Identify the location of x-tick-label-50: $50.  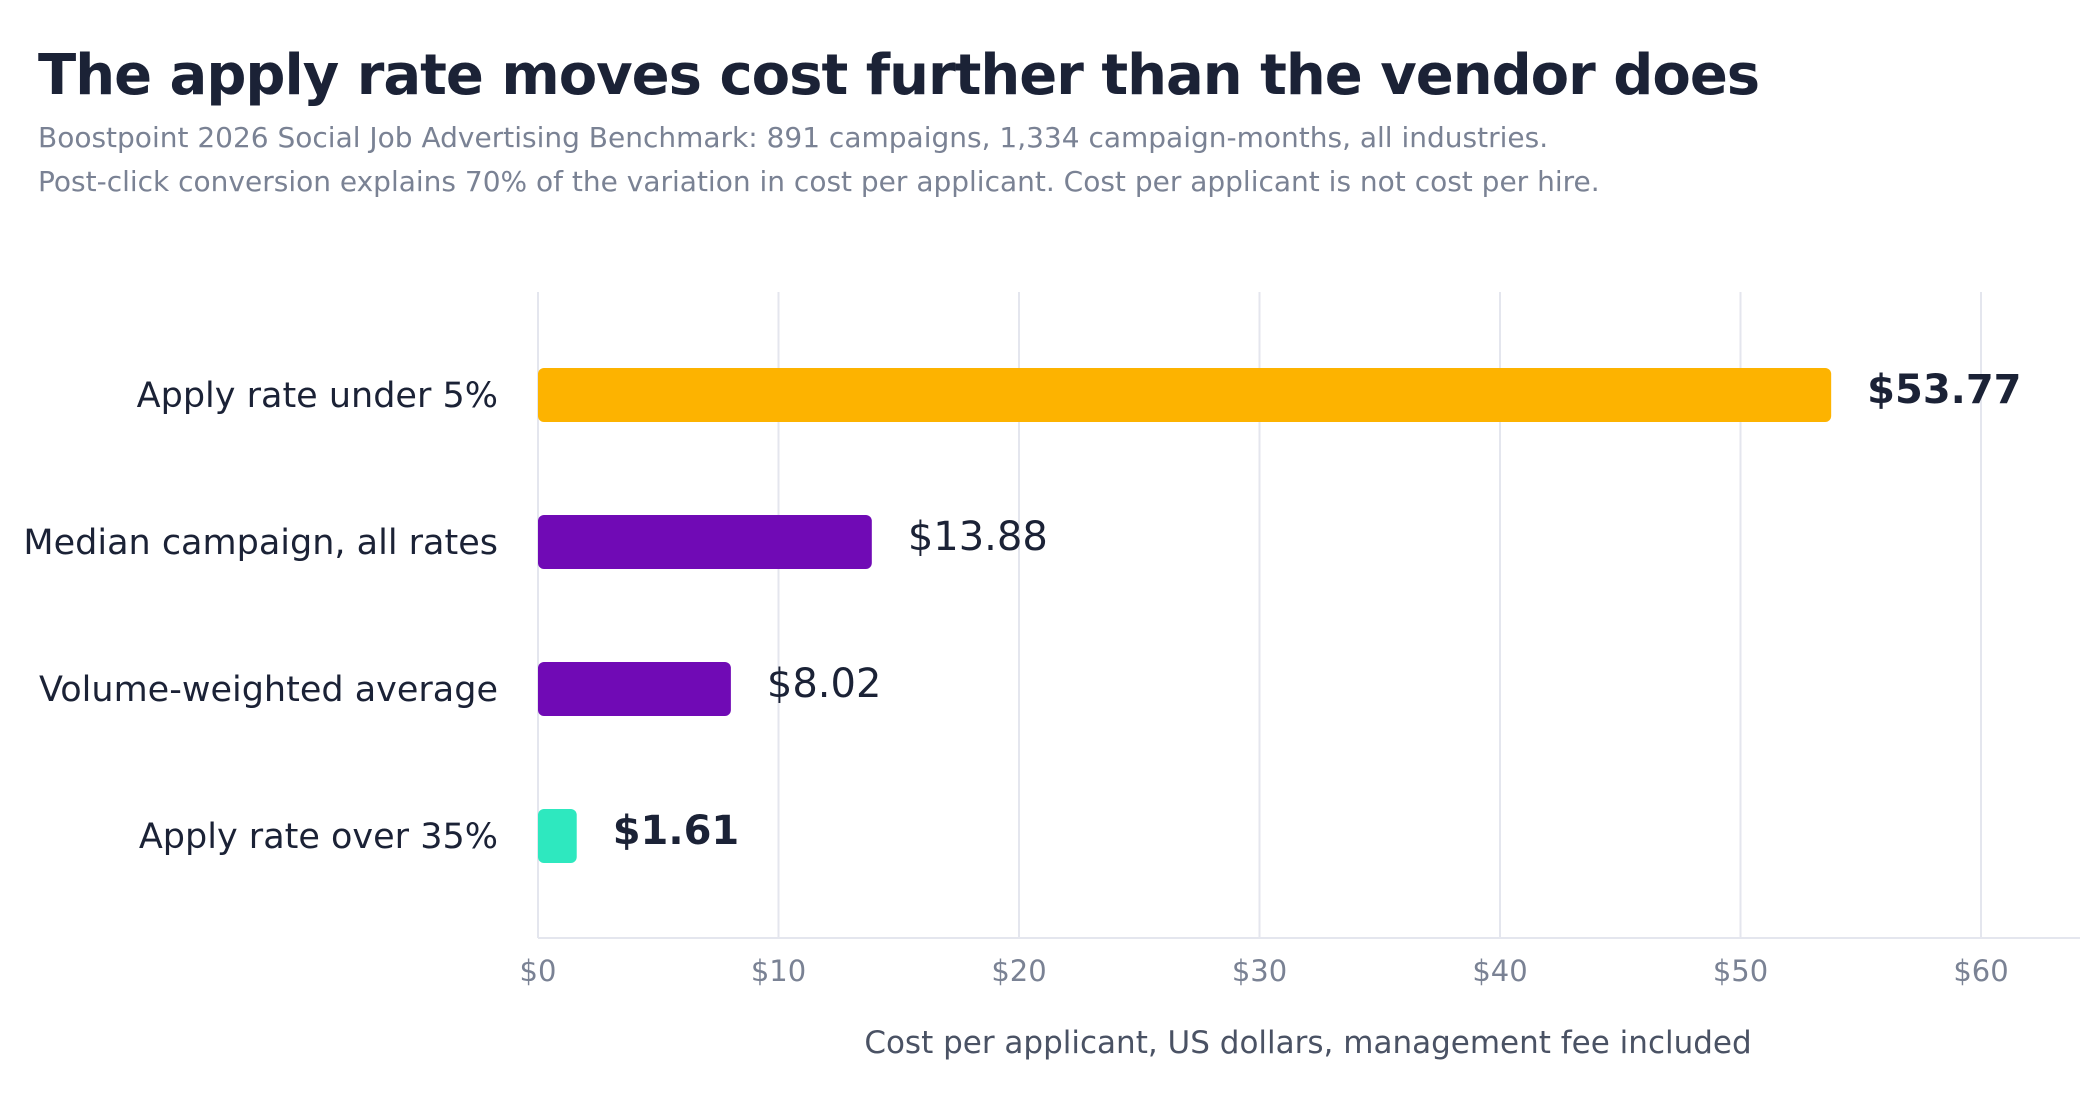
(1740, 971).